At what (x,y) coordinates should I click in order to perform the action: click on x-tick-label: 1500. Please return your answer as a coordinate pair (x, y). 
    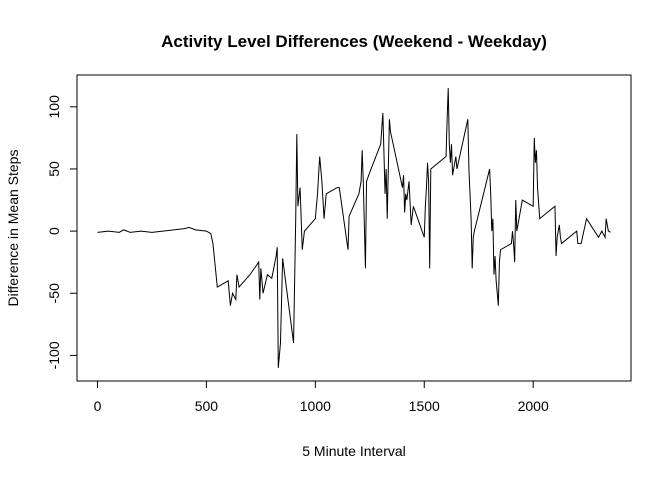
    Looking at the image, I should click on (424, 406).